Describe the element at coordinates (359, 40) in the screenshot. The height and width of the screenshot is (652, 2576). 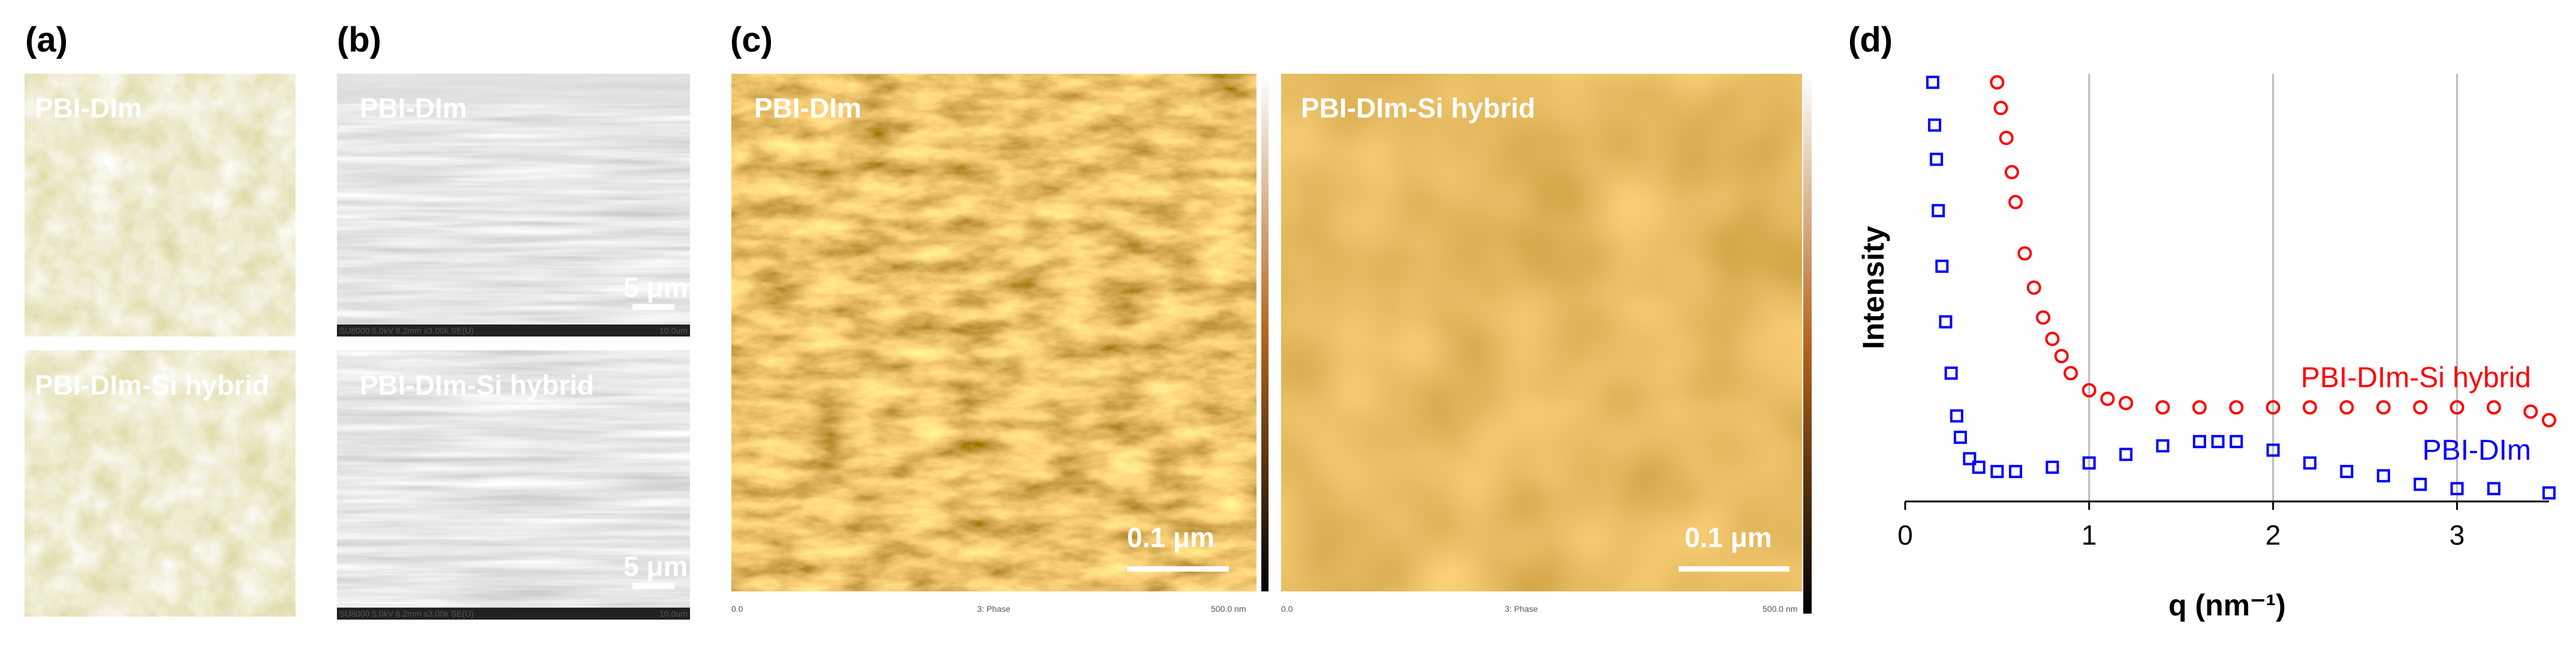
I see `panel-label: (b)` at that location.